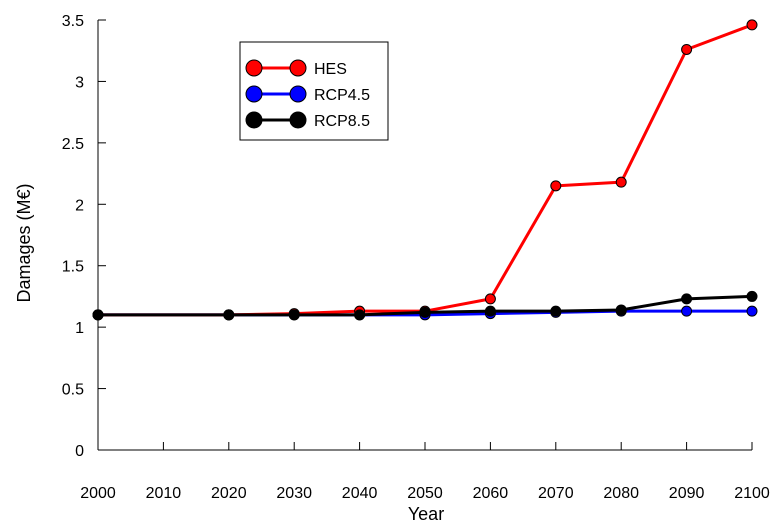 The width and height of the screenshot is (774, 522). I want to click on x-tick-label: 2080, so click(621, 493).